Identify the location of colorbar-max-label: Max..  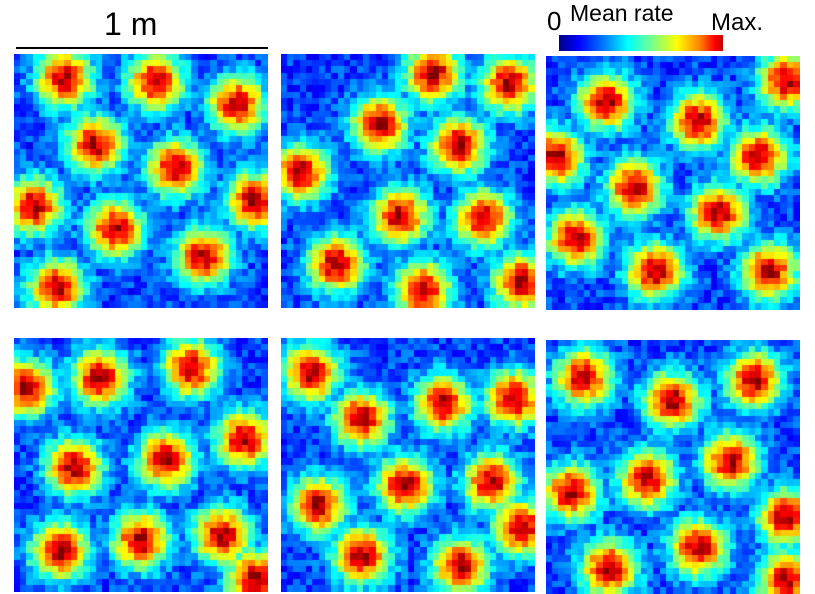
(737, 22).